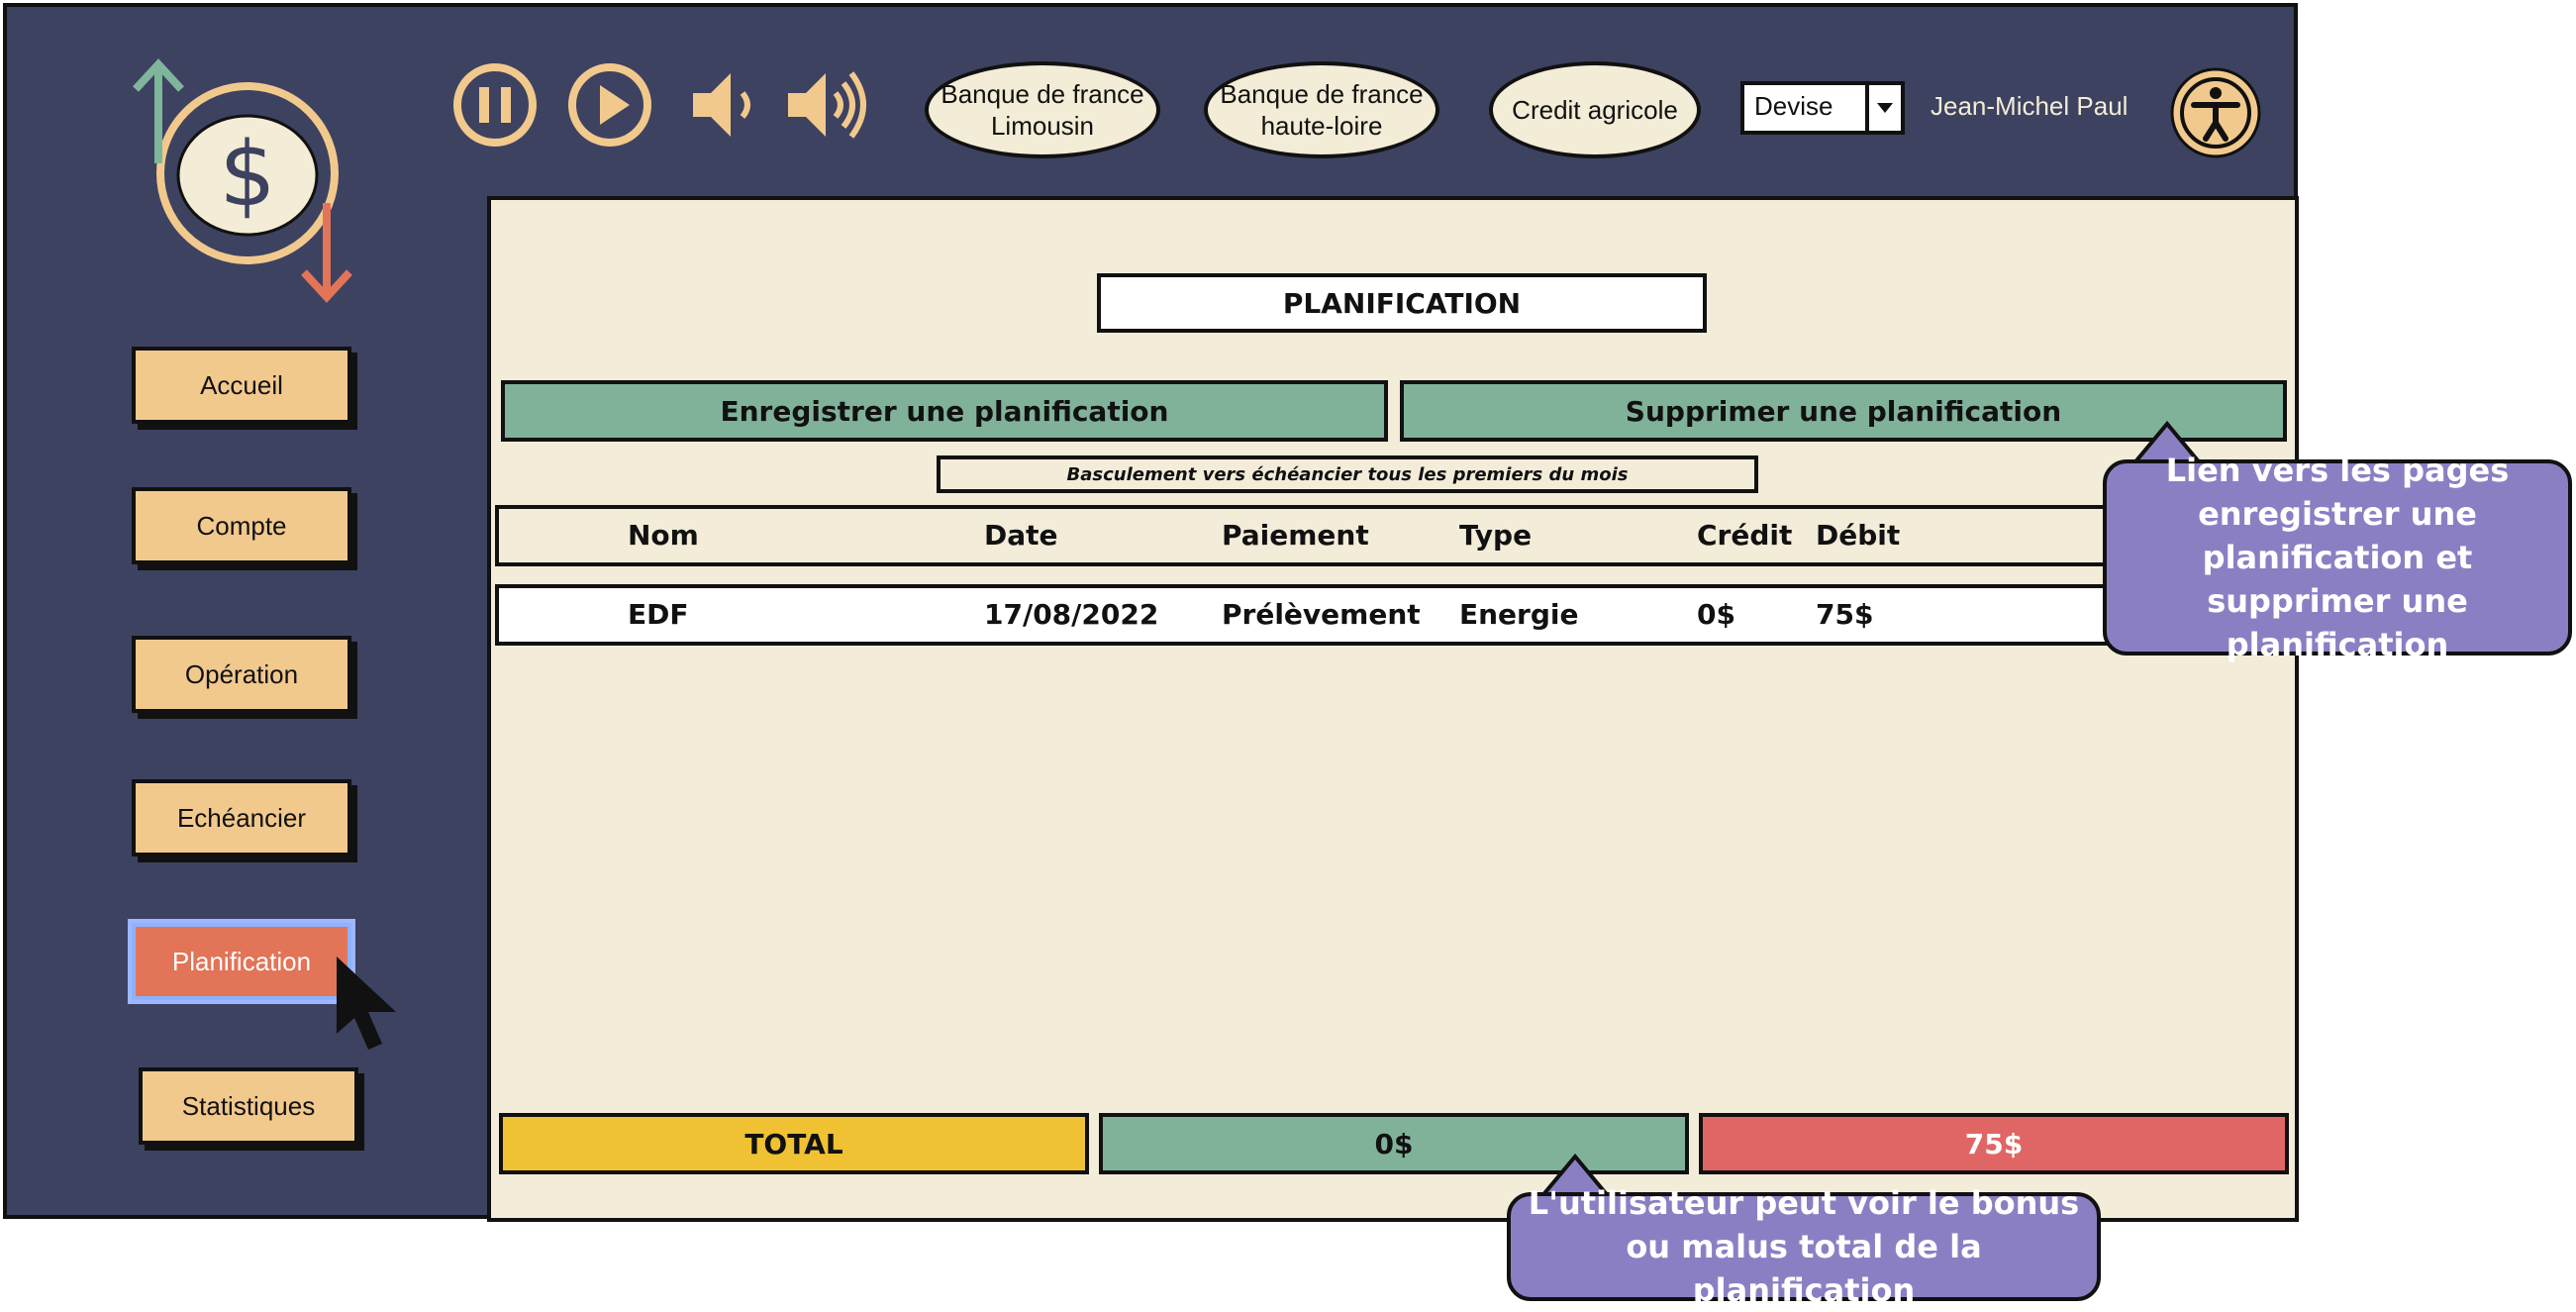  I want to click on table-cell: Energie, so click(1519, 614).